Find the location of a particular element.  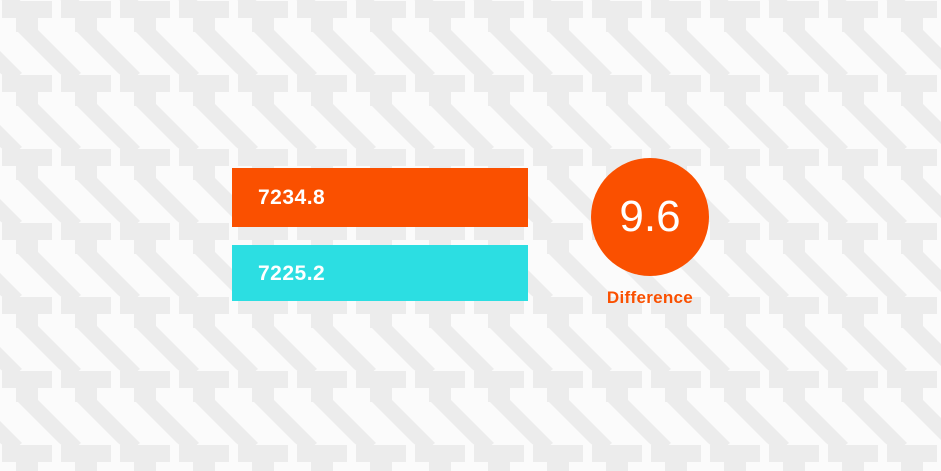

difference-circle-badge: 9.6 is located at coordinates (650, 217).